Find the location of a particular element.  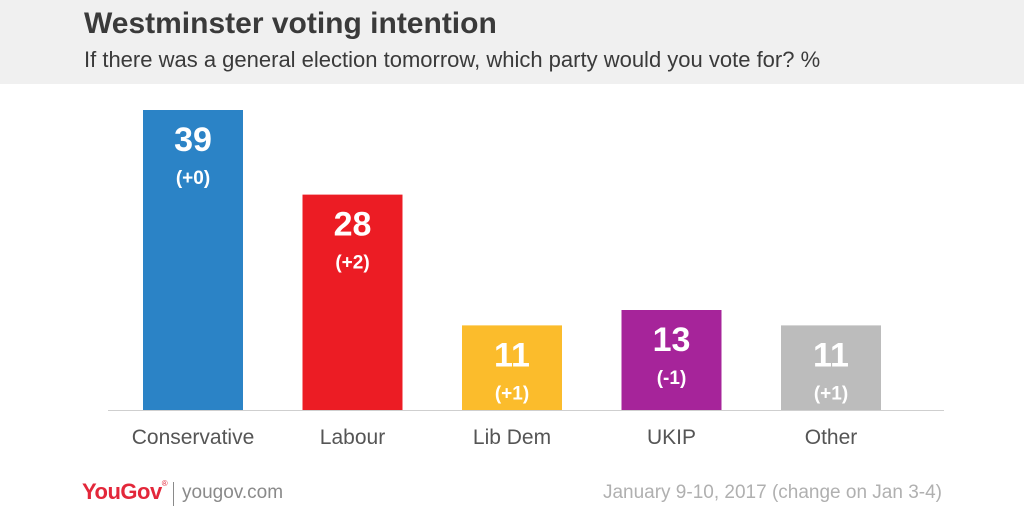

data-label-value: 13 is located at coordinates (672, 340).